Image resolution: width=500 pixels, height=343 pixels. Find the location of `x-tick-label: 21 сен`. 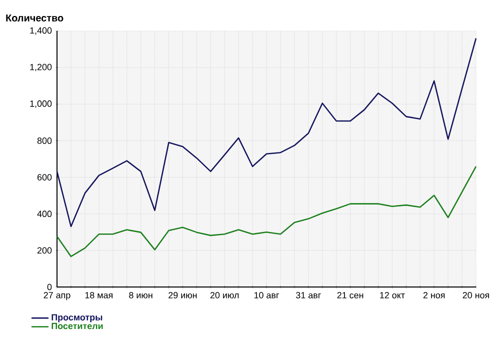

x-tick-label: 21 сен is located at coordinates (350, 295).